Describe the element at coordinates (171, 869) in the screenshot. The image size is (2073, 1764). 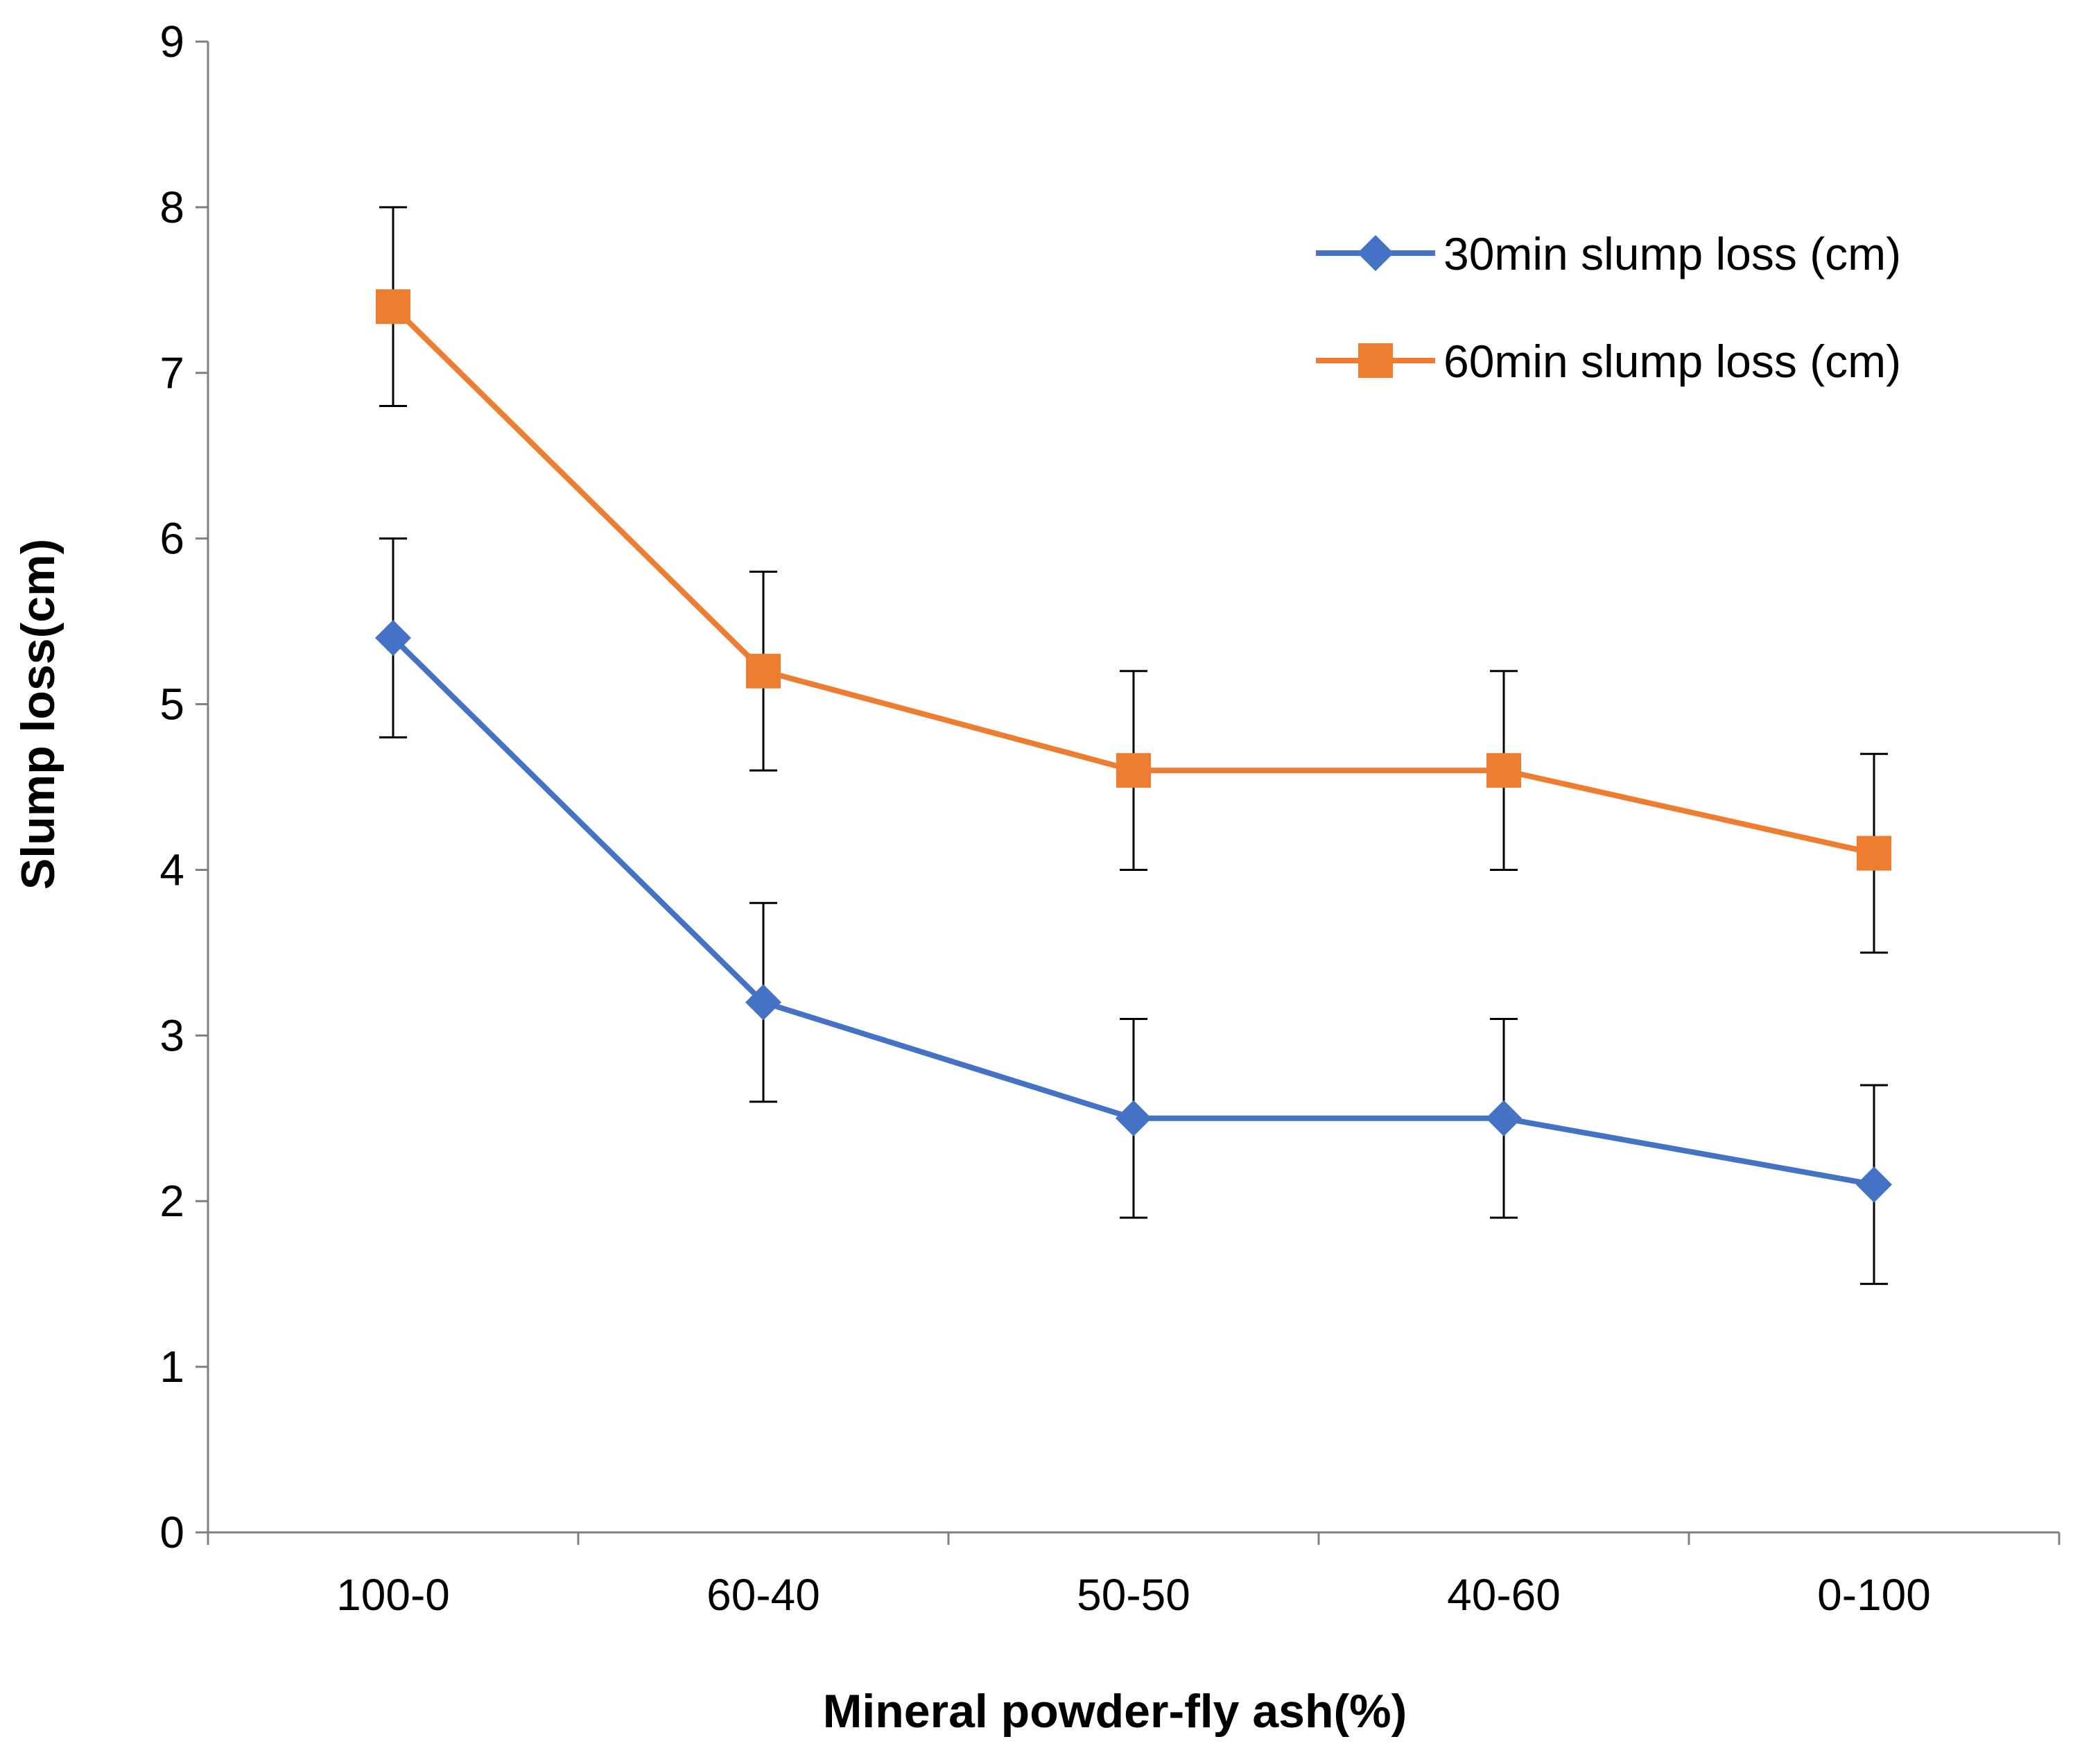
I see `y-tick-label: 4` at that location.